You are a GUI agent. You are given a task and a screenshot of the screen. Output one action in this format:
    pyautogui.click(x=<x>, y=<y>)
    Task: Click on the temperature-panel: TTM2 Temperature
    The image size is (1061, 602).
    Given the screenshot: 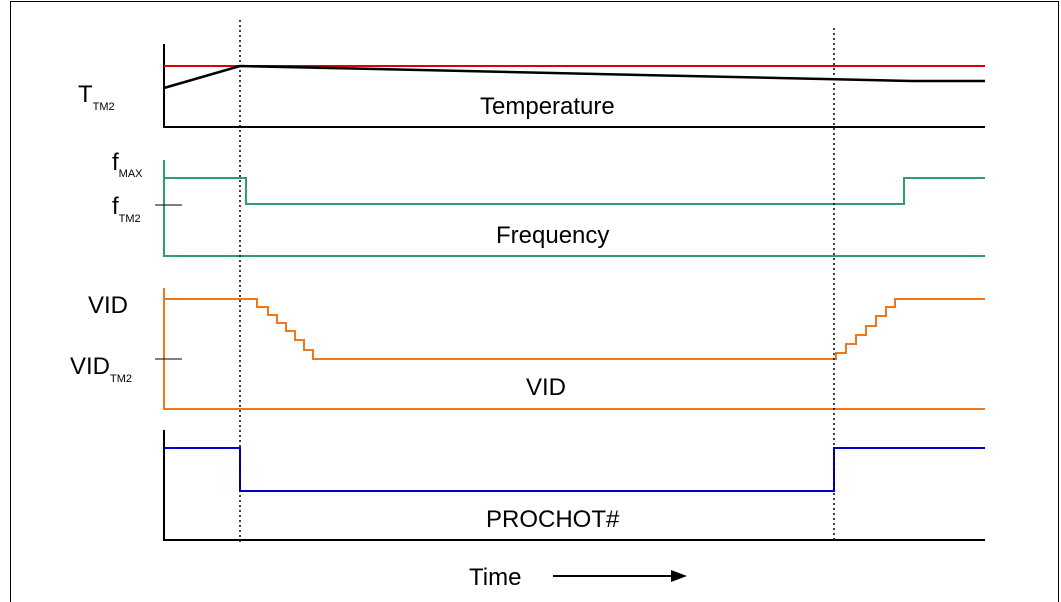 What is the action you would take?
    pyautogui.click(x=531, y=86)
    